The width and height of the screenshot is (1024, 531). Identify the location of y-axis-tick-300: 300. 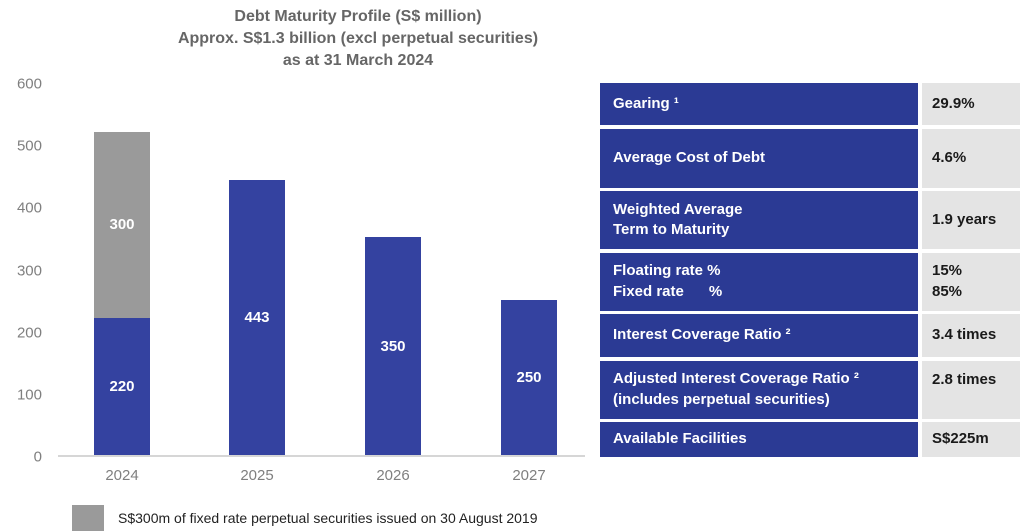
(29, 270).